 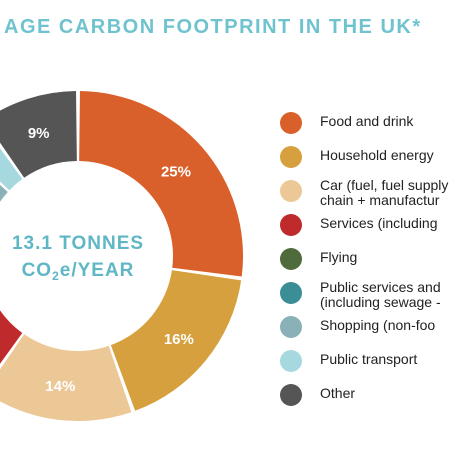 I want to click on legend-label: Public transport, so click(x=369, y=359).